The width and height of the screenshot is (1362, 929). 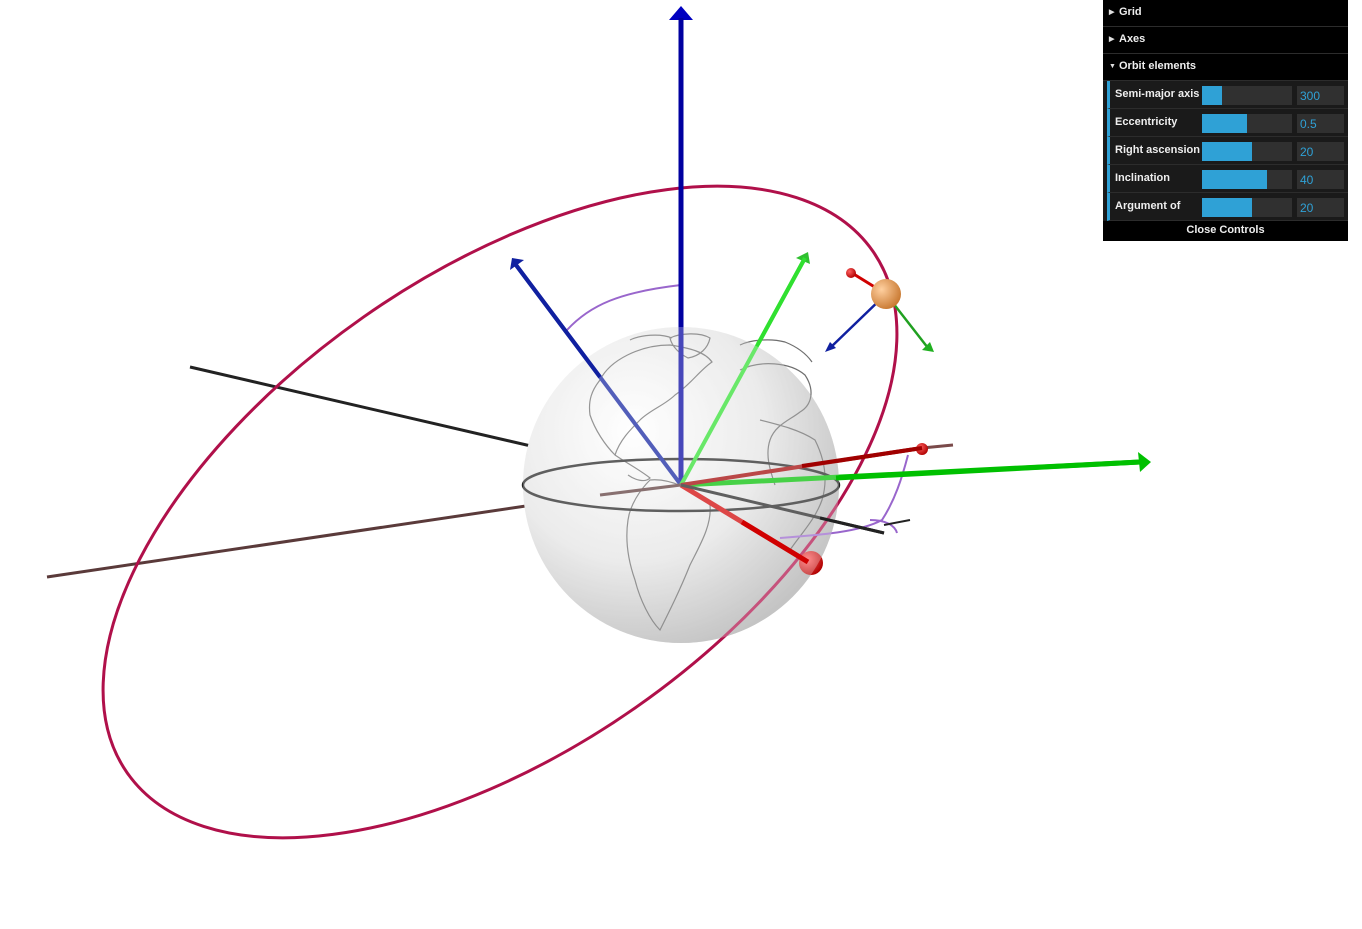 I want to click on triangle-down-icon: ▼, so click(x=1112, y=66).